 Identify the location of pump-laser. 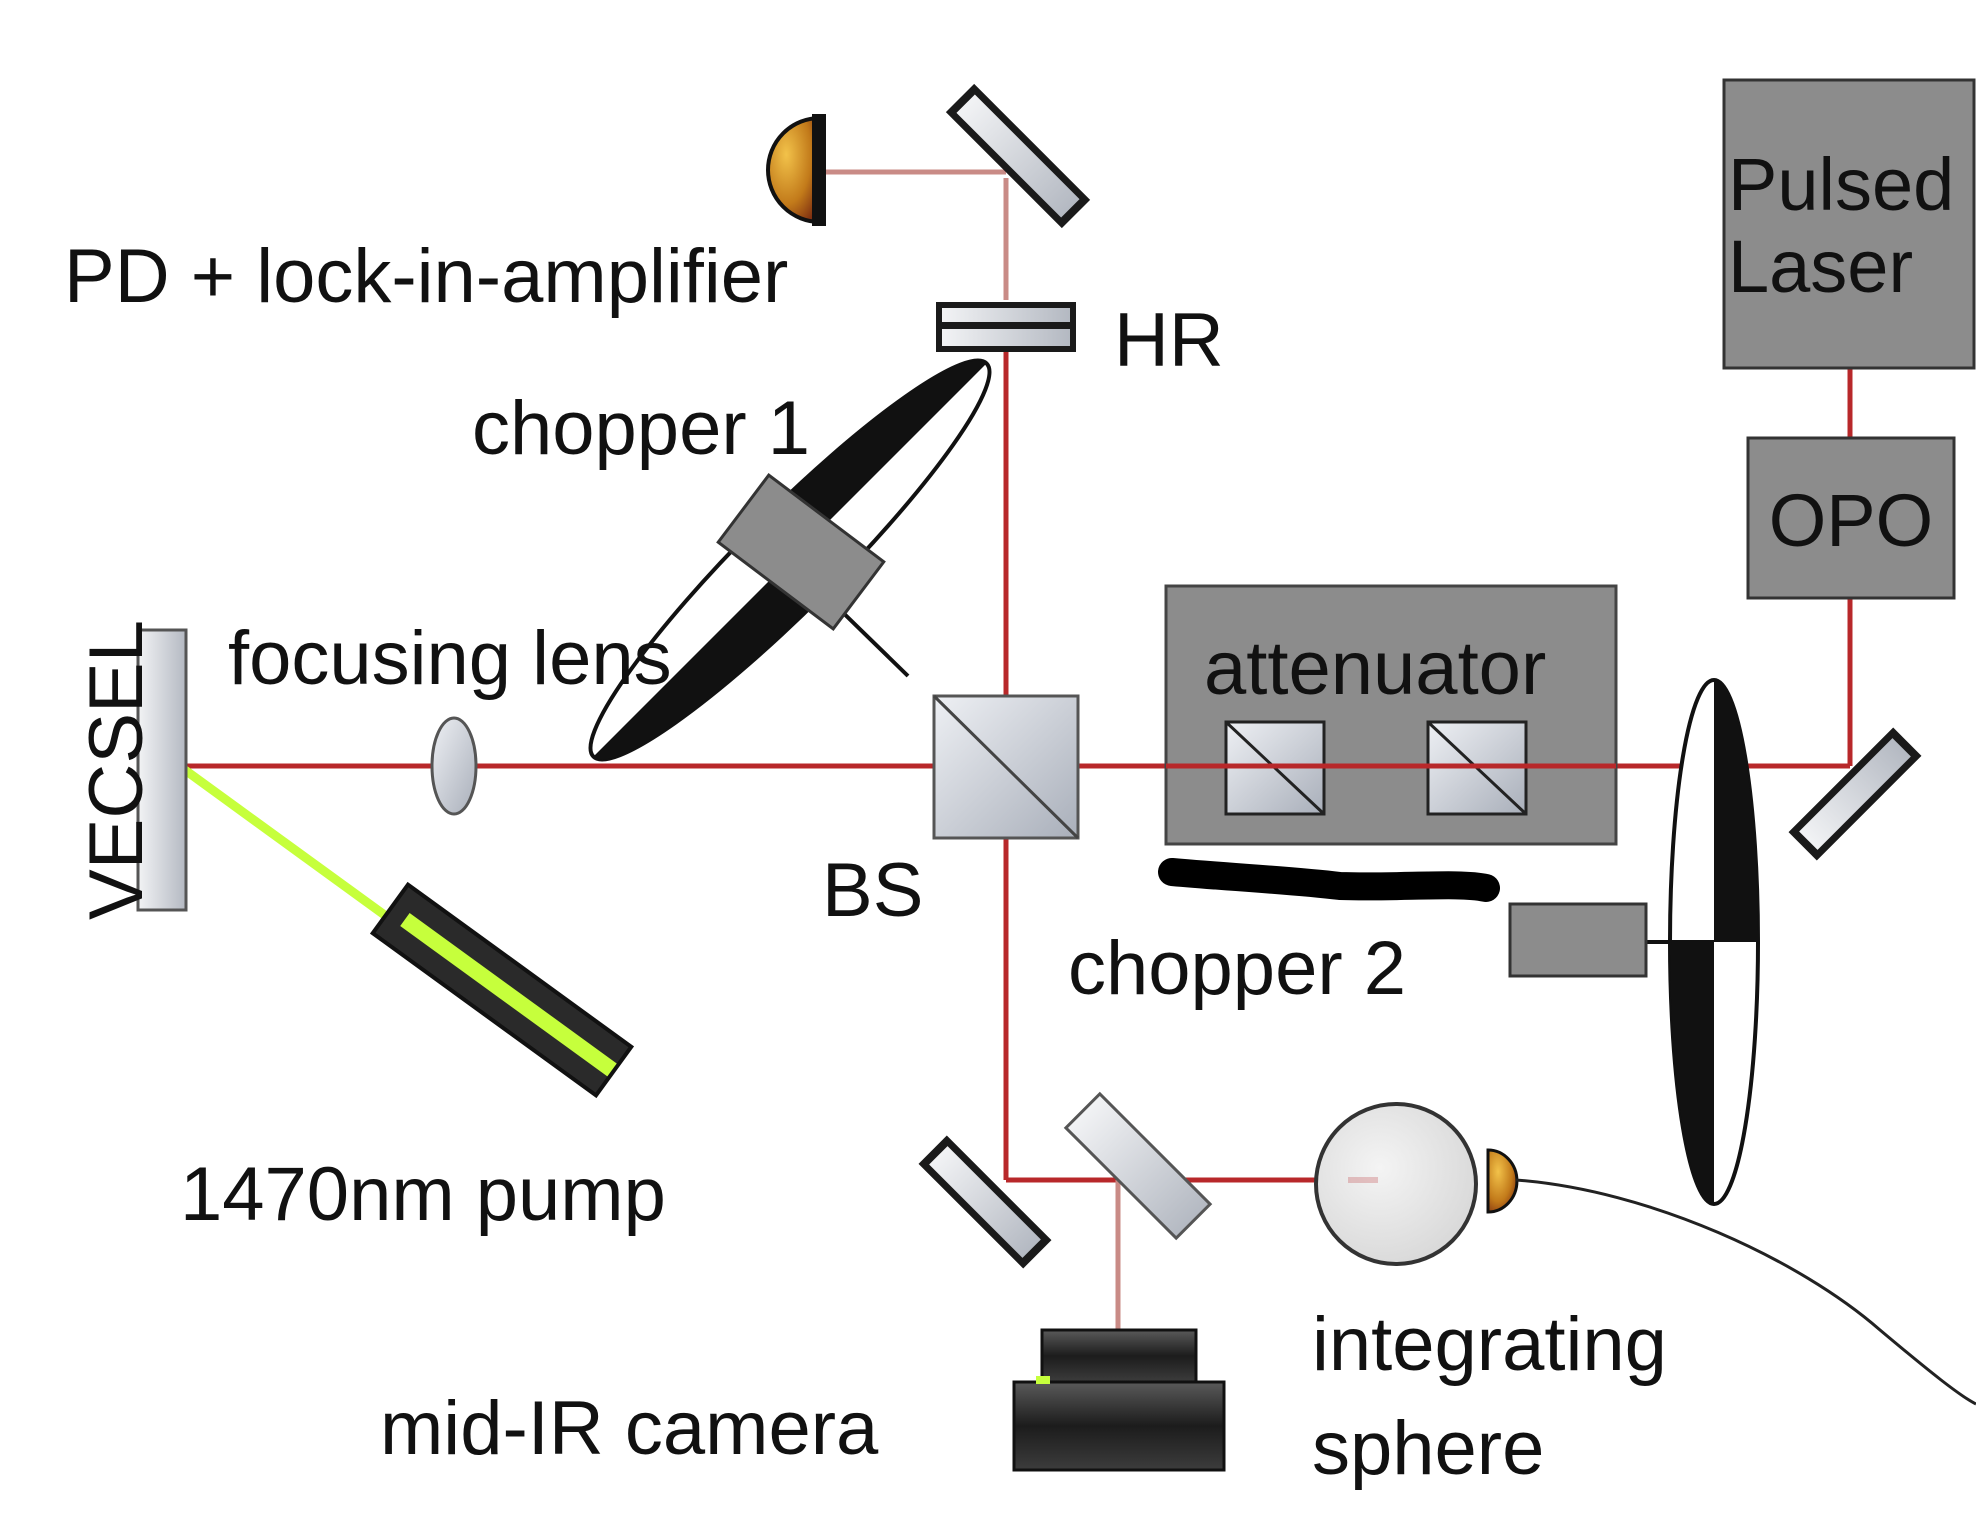
(502, 990).